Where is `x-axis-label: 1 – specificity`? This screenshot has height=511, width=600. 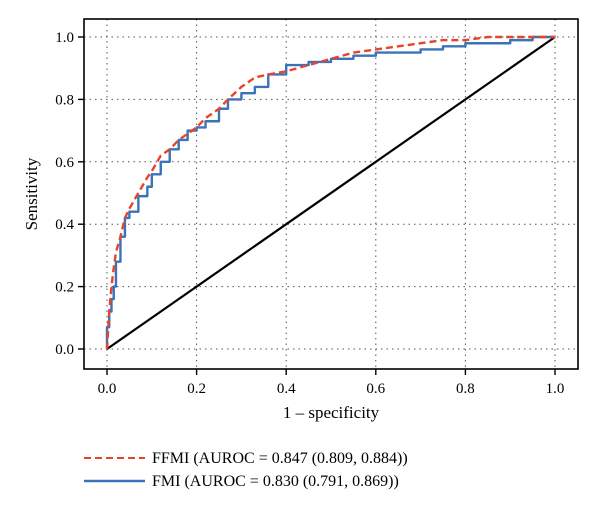
x-axis-label: 1 – specificity is located at coordinates (331, 412).